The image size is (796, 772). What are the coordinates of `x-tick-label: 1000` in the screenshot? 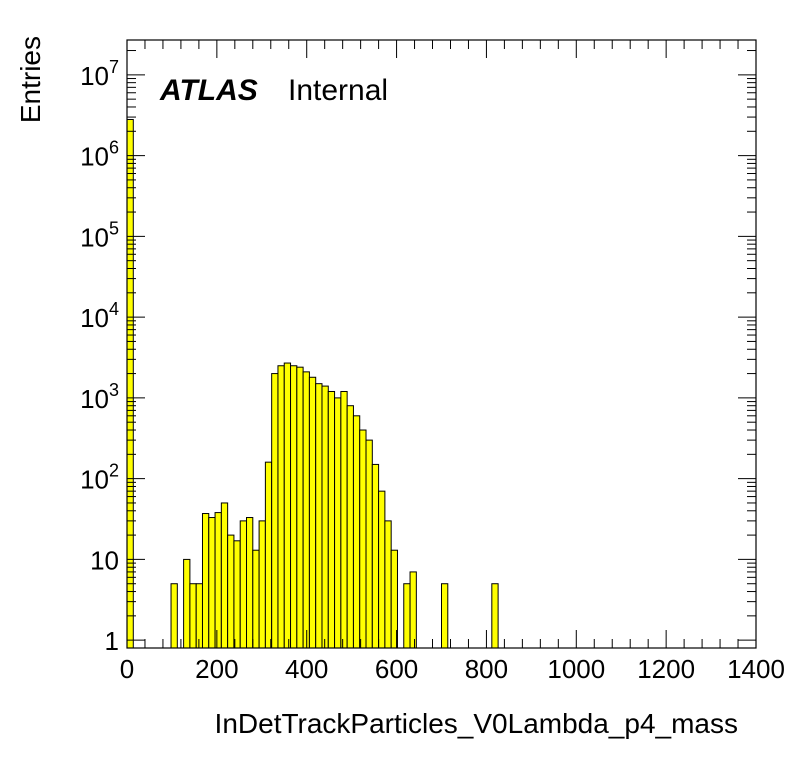 It's located at (576, 669).